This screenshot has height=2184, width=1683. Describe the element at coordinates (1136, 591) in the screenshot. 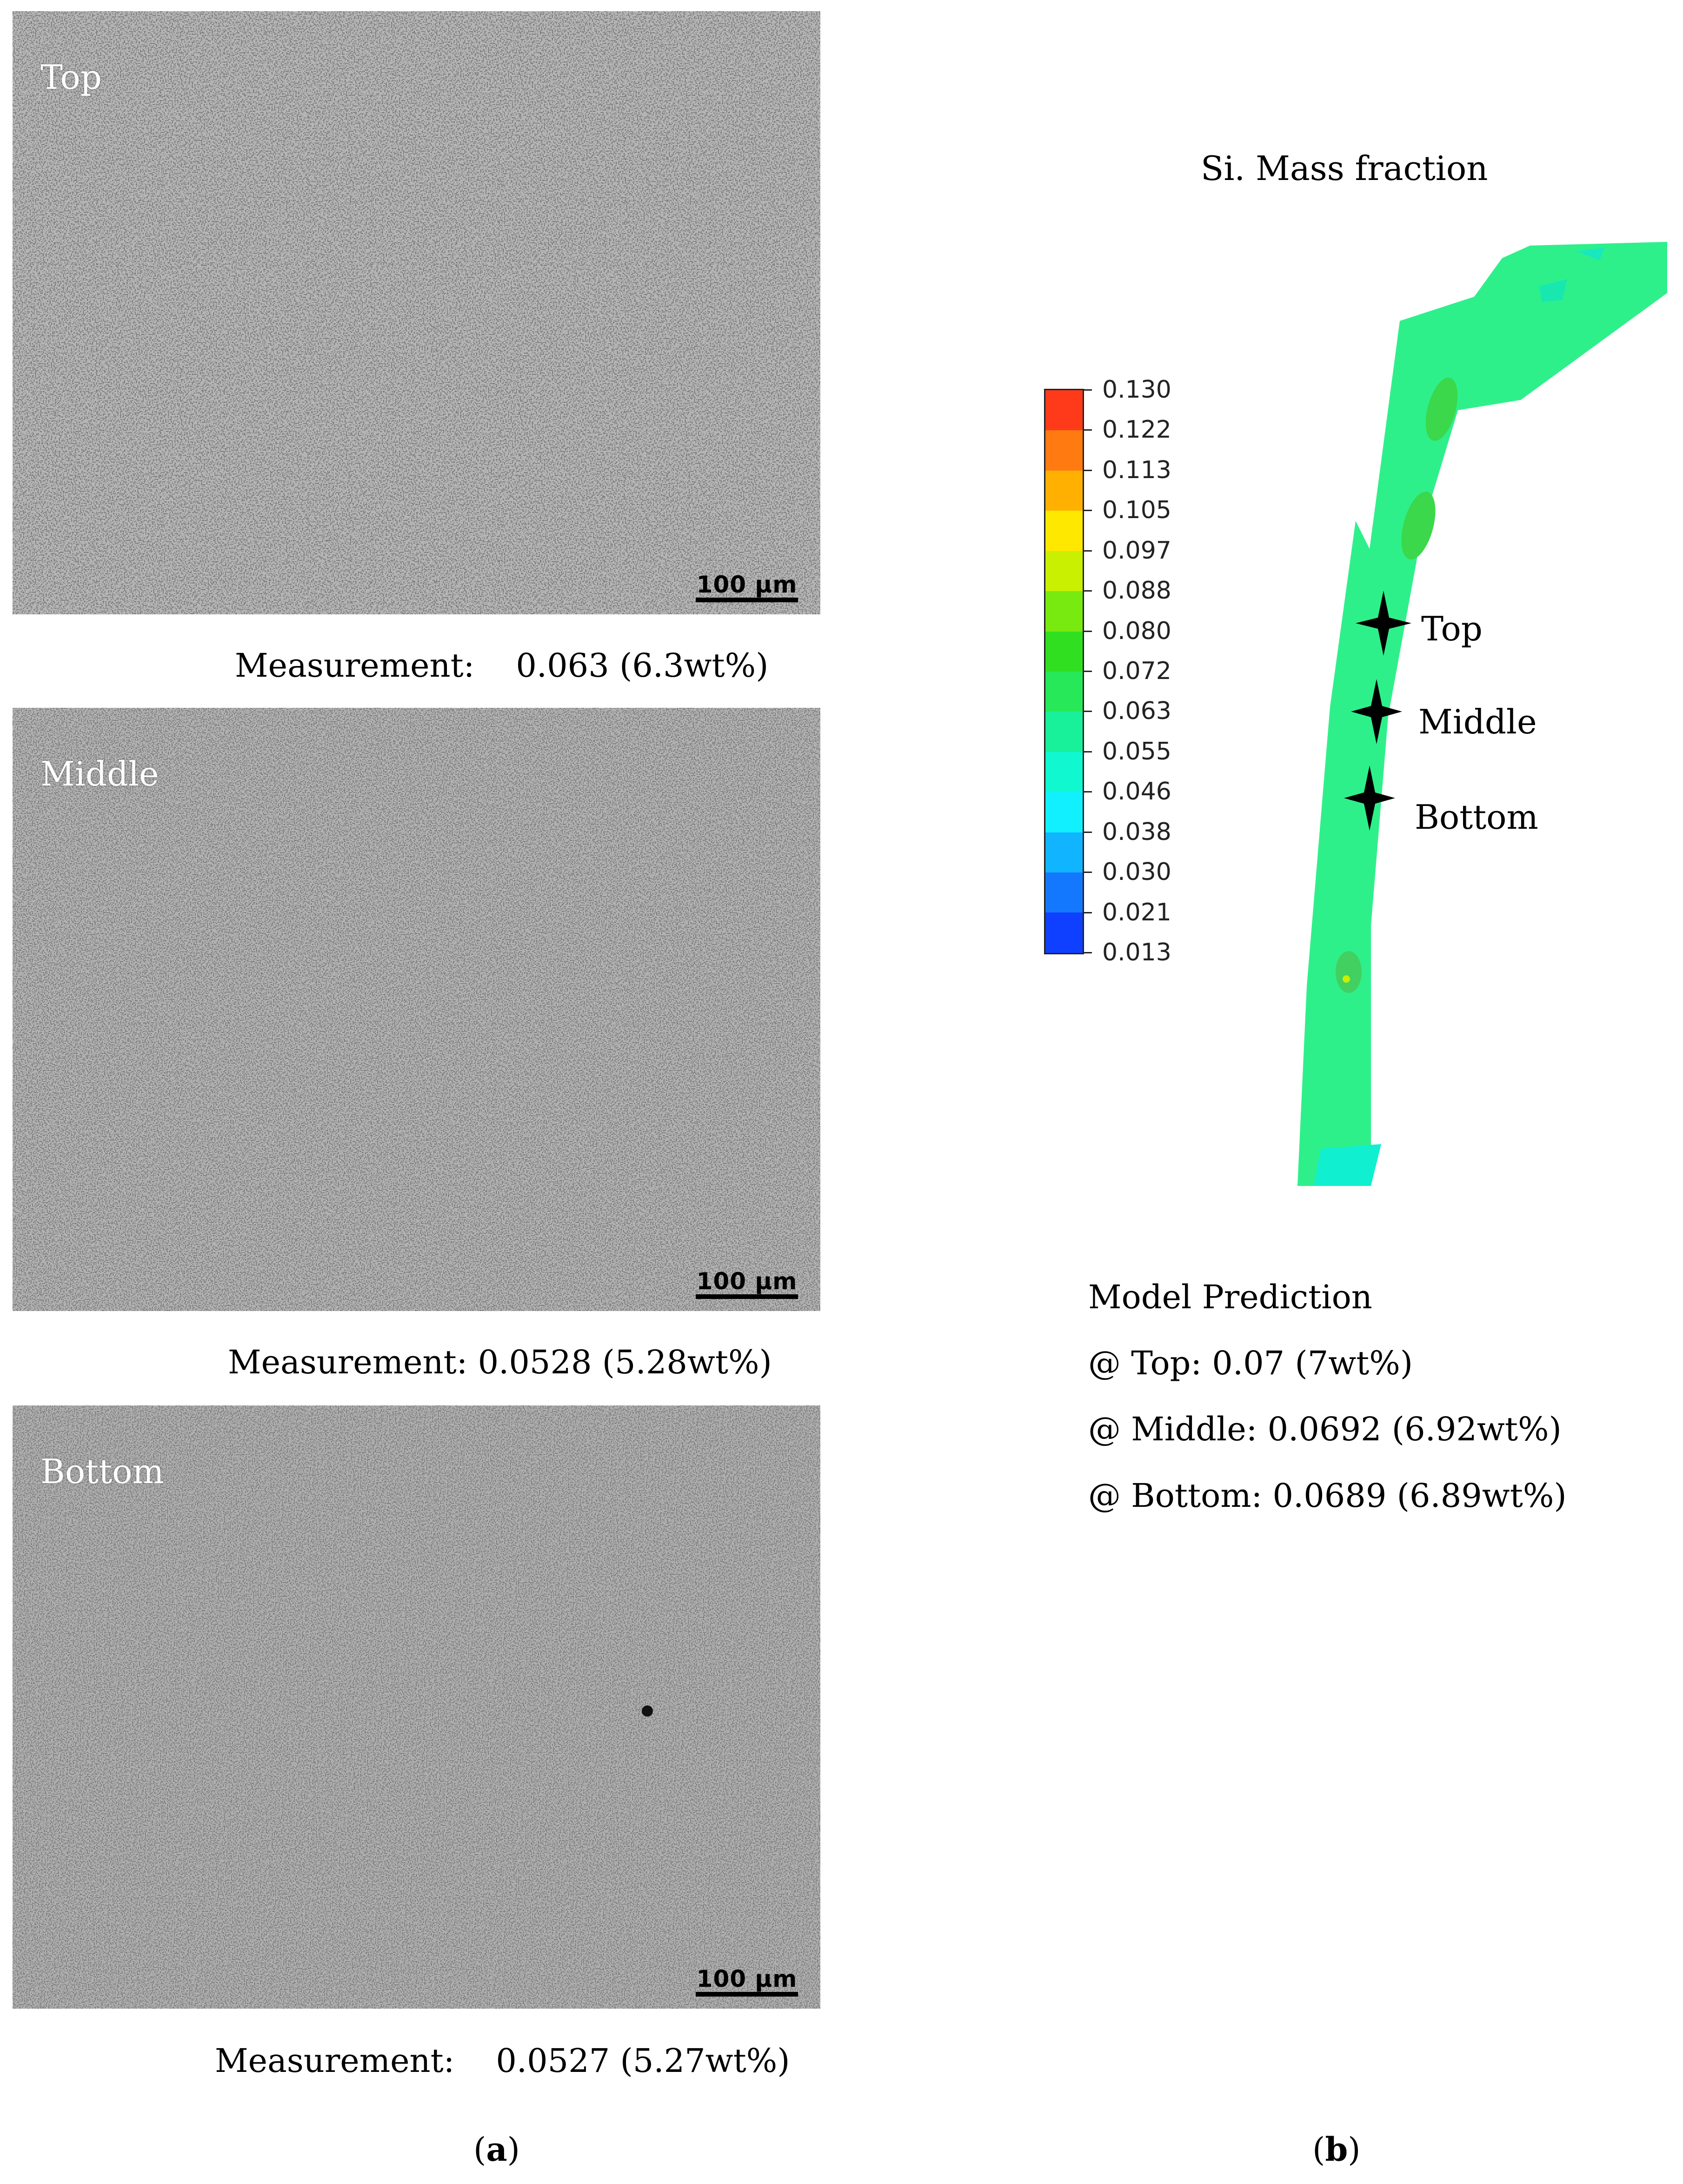

I see `colorbar-tick-label: 0.088` at that location.